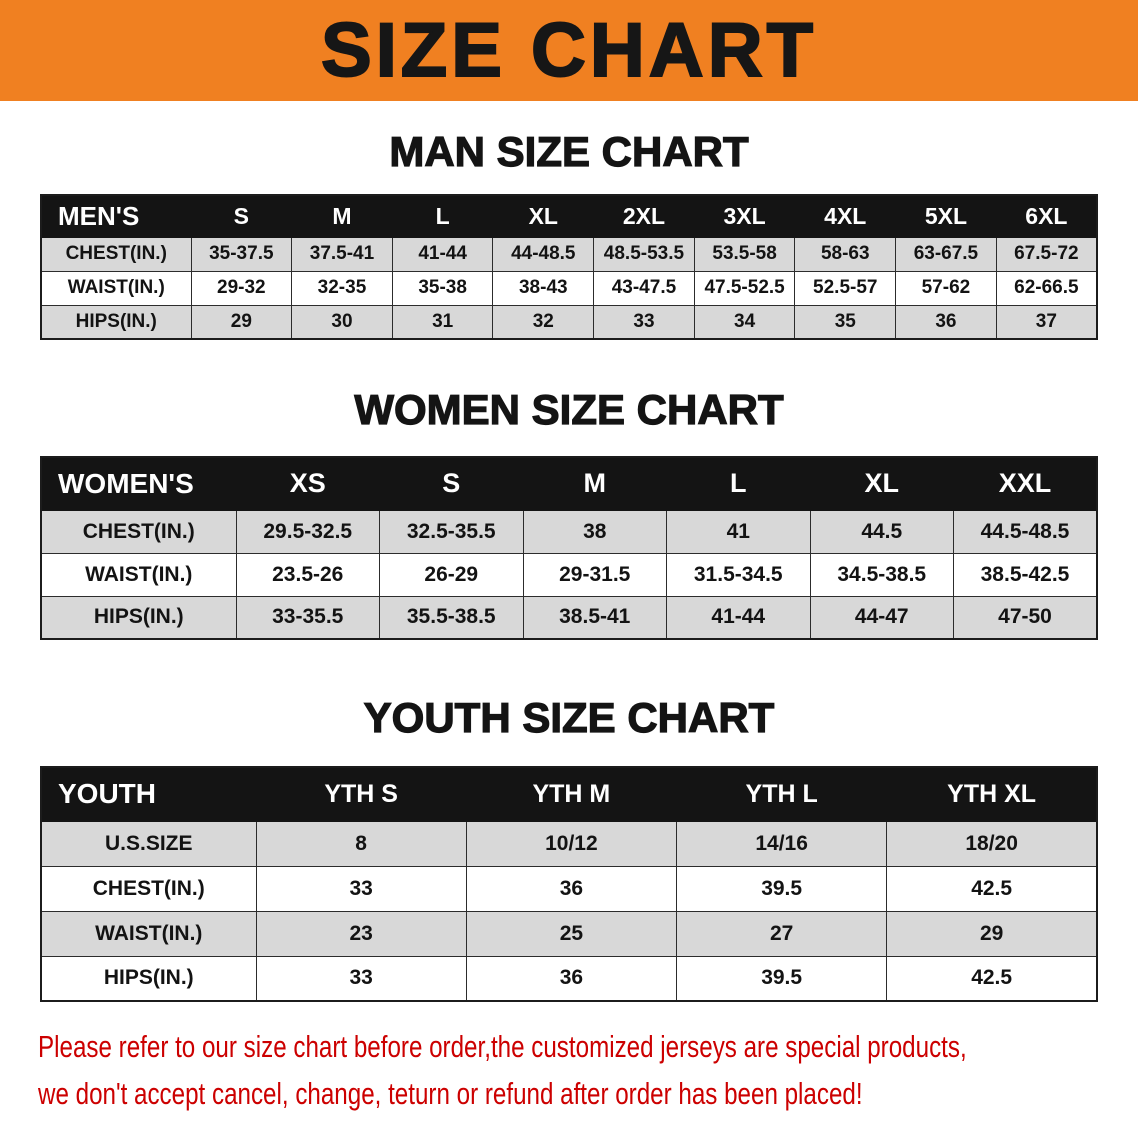 The width and height of the screenshot is (1138, 1132). Describe the element at coordinates (594, 531) in the screenshot. I see `size-value-cell: 38` at that location.